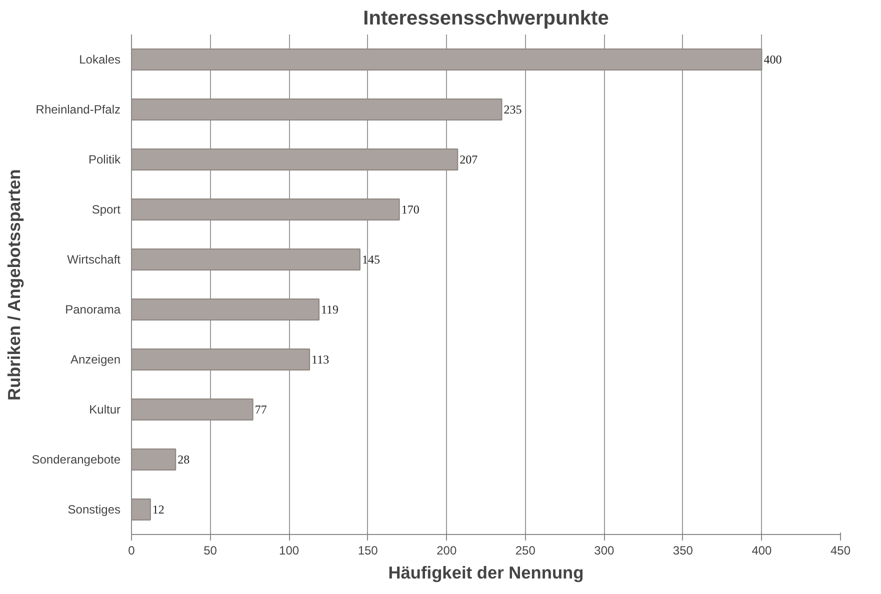  Describe the element at coordinates (78, 109) in the screenshot. I see `y-tick-label: Rheinland-Pfalz` at that location.